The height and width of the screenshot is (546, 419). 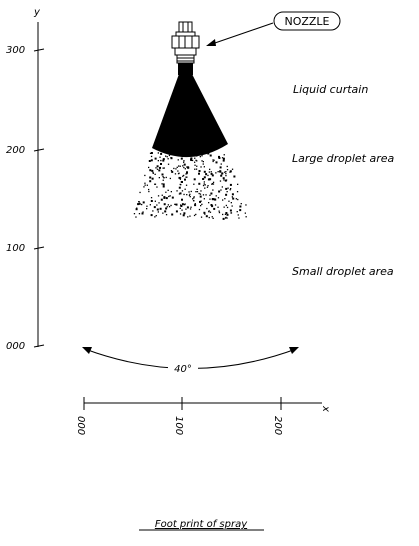 I want to click on nozzle-thread, so click(x=185, y=59).